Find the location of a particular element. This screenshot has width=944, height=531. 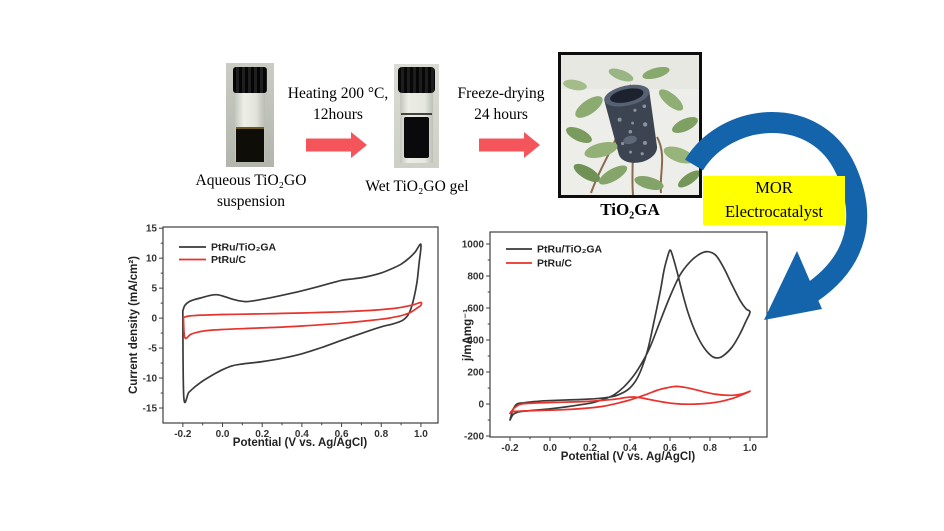

mor-electrocatalyst-callout: MOR Electrocatalyst is located at coordinates (774, 200).